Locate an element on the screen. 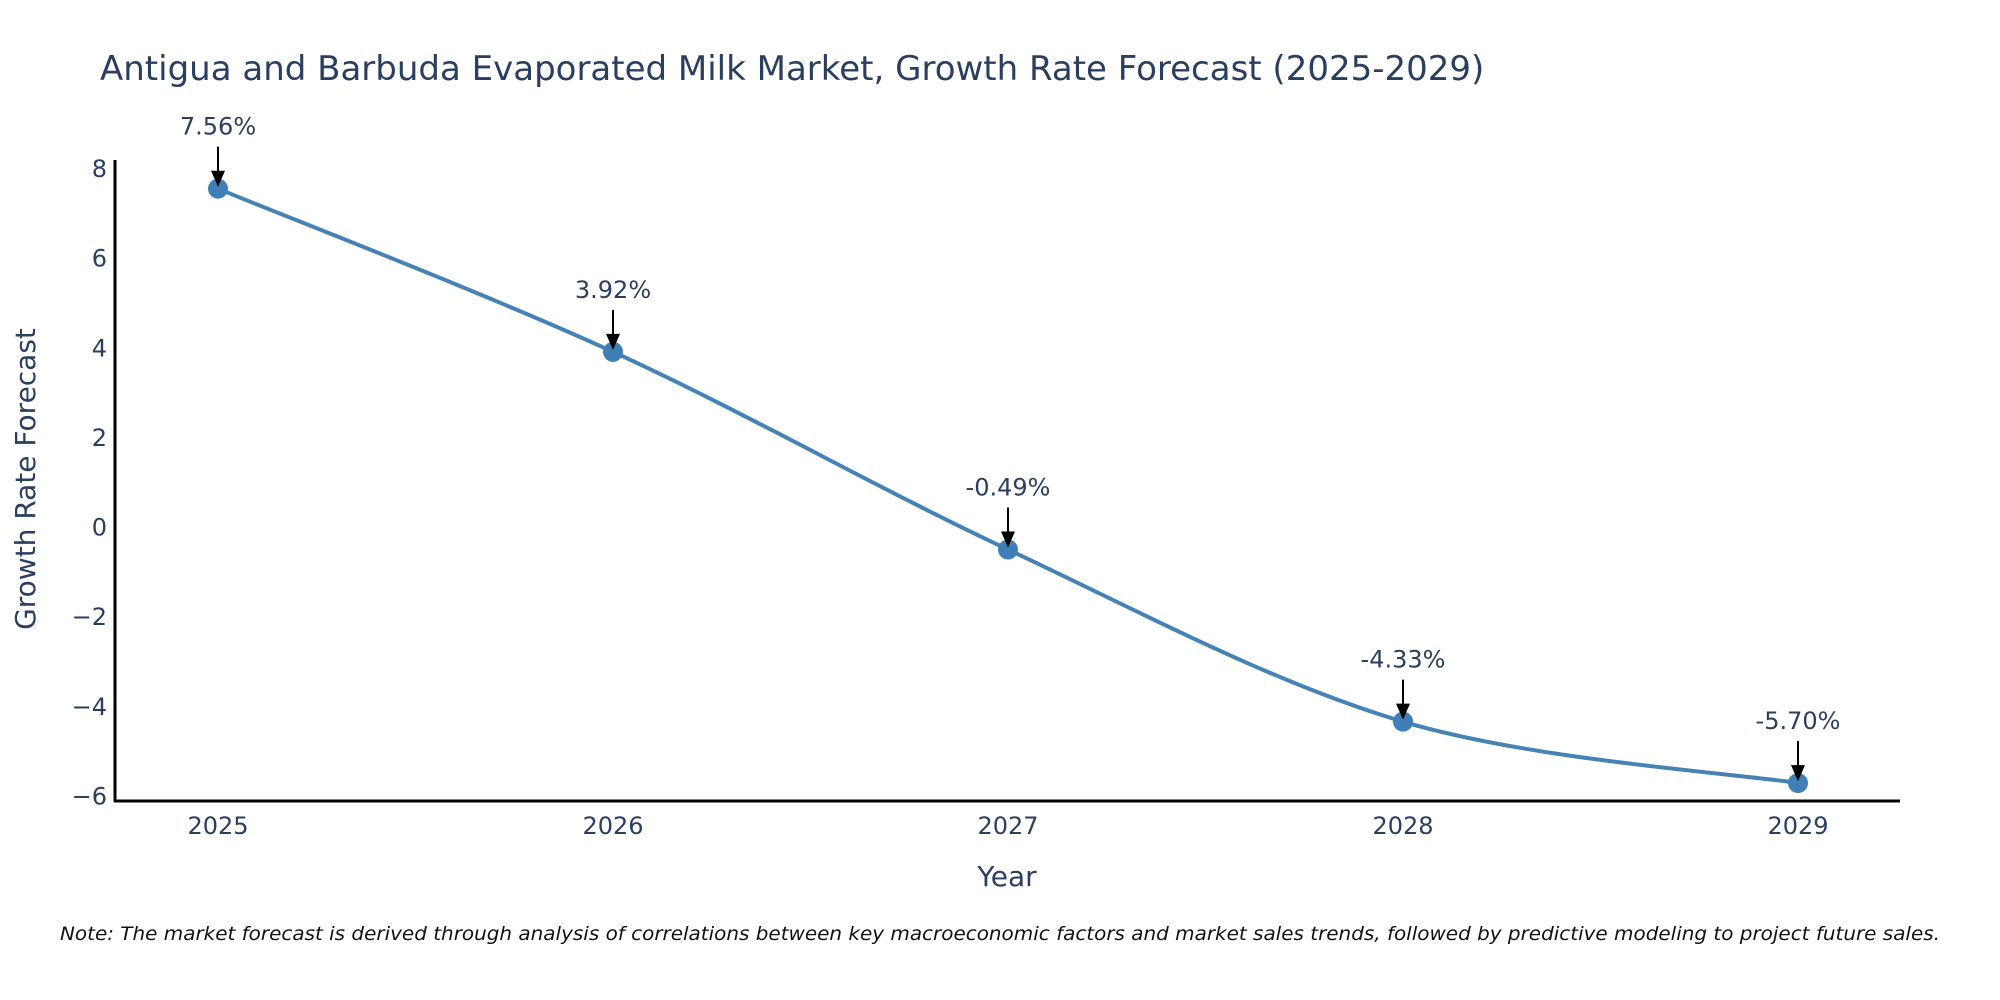 The image size is (2000, 1000). y-tick-label: 6 is located at coordinates (99, 259).